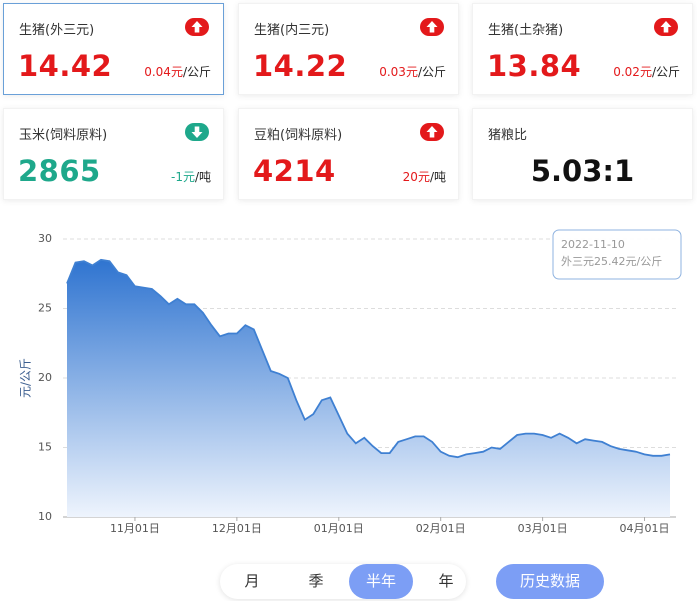 The image size is (697, 601). Describe the element at coordinates (182, 177) in the screenshot. I see `change-amount: -1元` at that location.